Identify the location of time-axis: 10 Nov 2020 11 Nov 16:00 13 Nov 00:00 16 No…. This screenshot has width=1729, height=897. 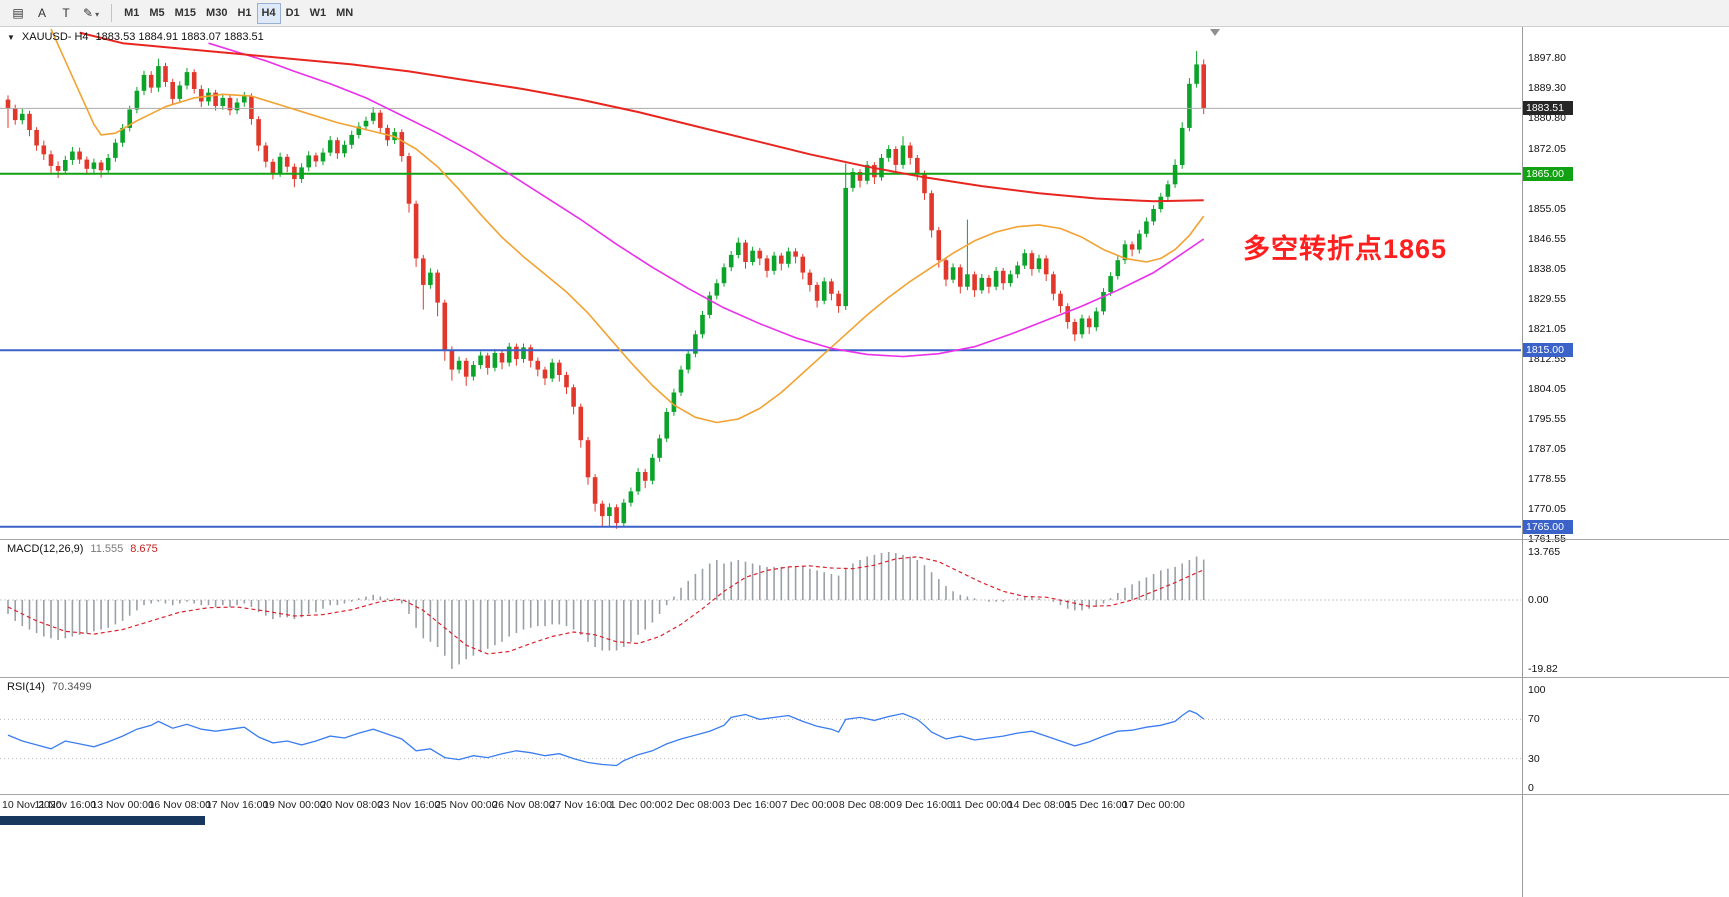
(761, 806).